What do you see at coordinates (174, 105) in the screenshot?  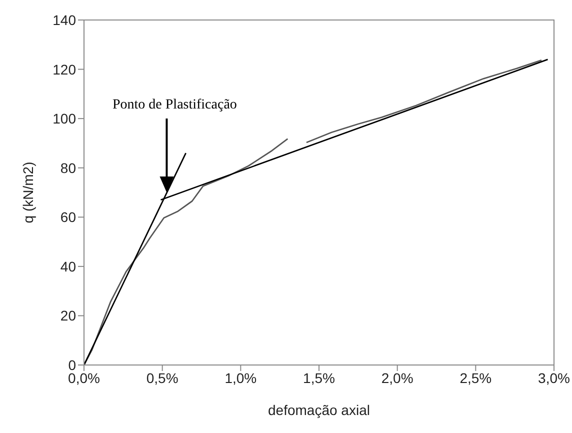 I see `annotation: Ponto de Plastificação` at bounding box center [174, 105].